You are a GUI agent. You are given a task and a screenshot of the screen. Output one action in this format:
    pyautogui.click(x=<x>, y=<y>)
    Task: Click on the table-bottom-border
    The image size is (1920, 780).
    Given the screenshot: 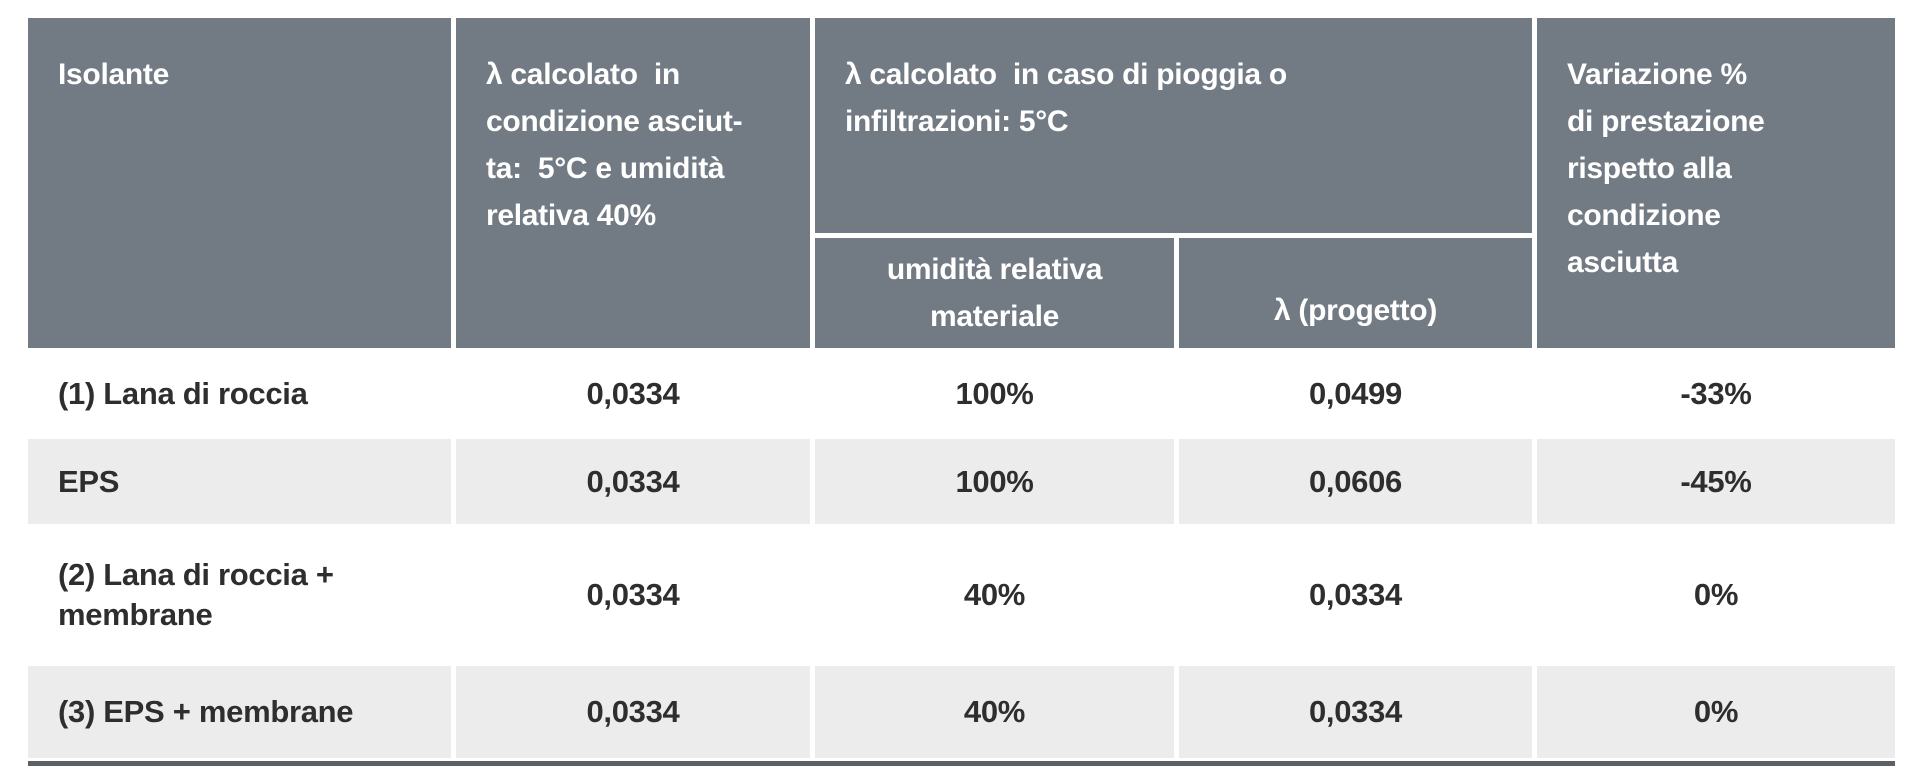 What is the action you would take?
    pyautogui.click(x=961, y=763)
    